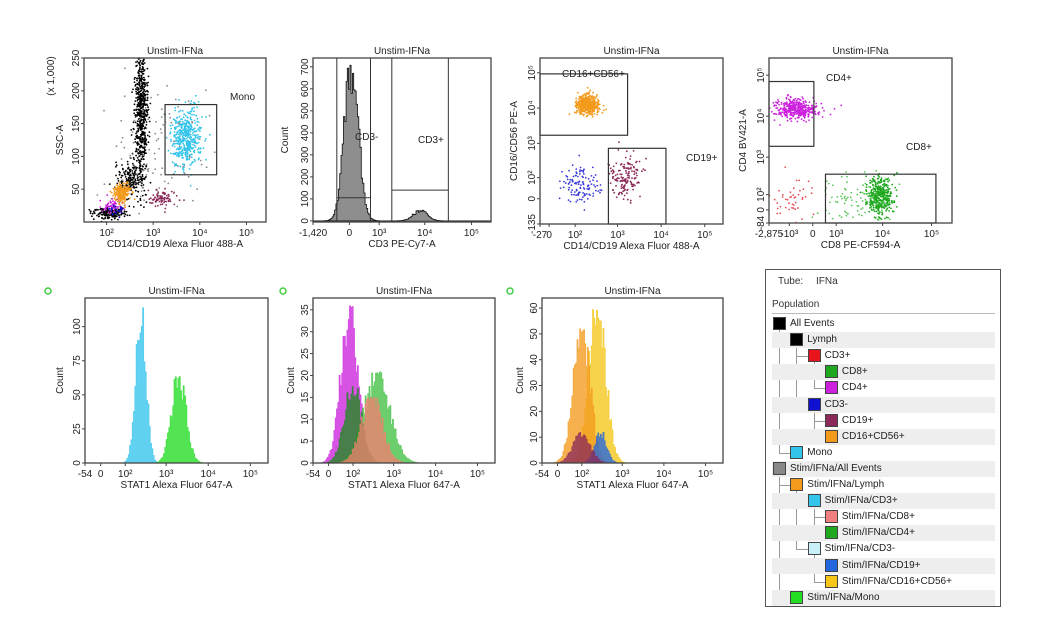  Describe the element at coordinates (534, 308) in the screenshot. I see `y-tick-label: 60` at that location.